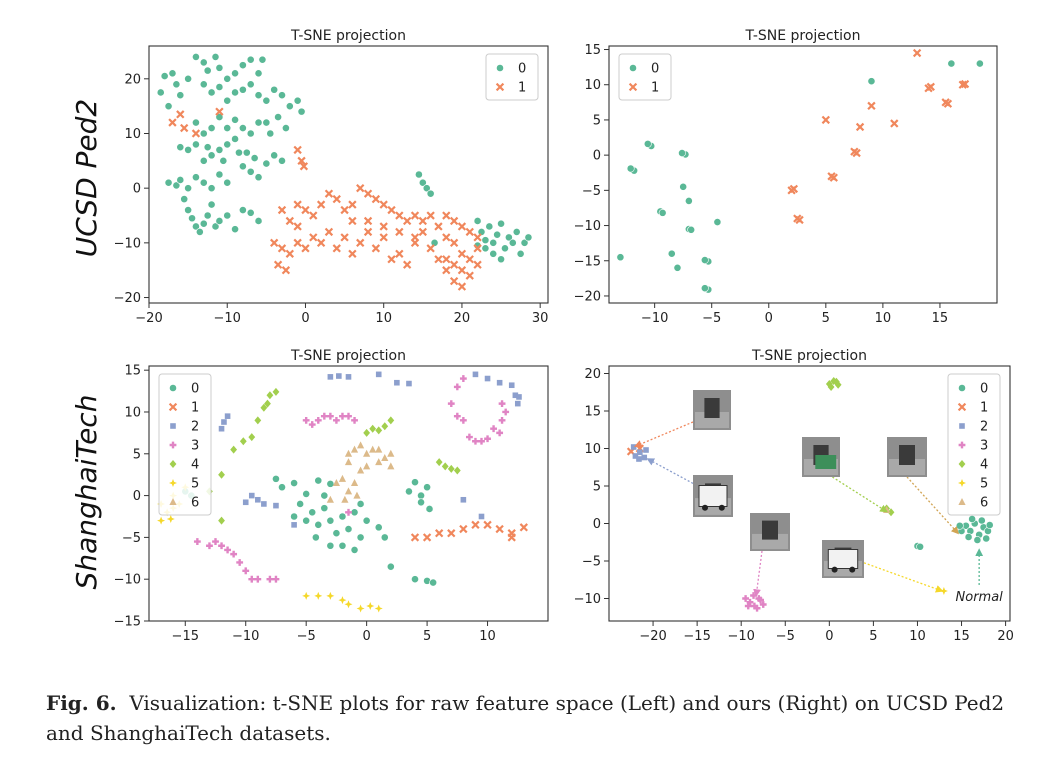 Image resolution: width=1056 pixels, height=761 pixels. Describe the element at coordinates (843, 559) in the screenshot. I see `thumbnail-van` at that location.